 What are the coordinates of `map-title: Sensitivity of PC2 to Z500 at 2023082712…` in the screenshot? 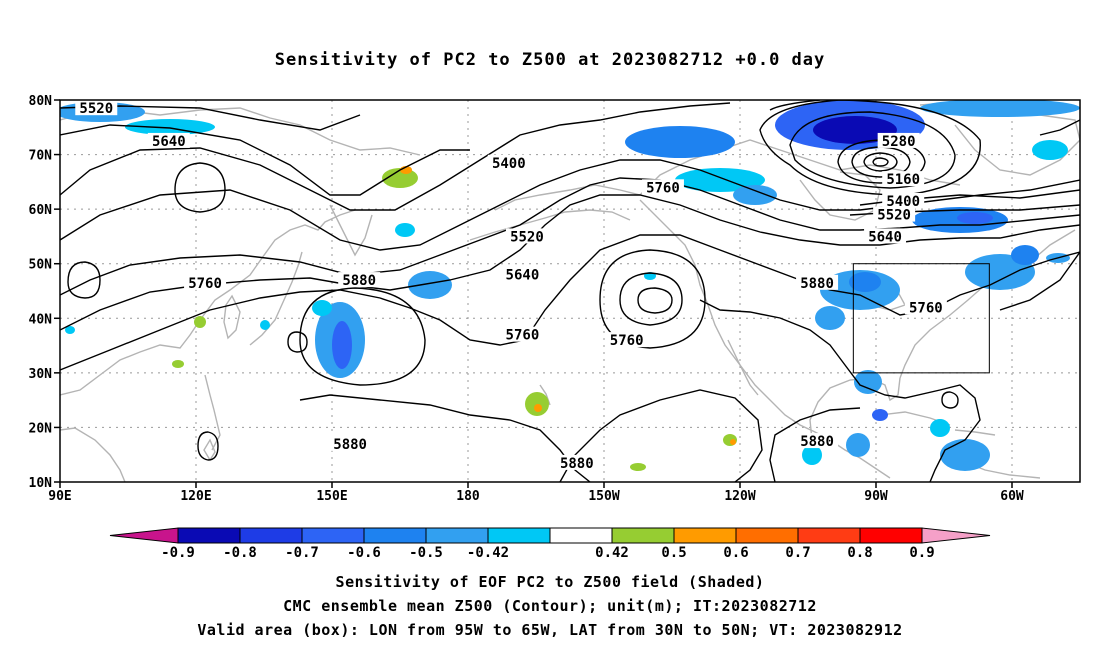 It's located at (550, 60).